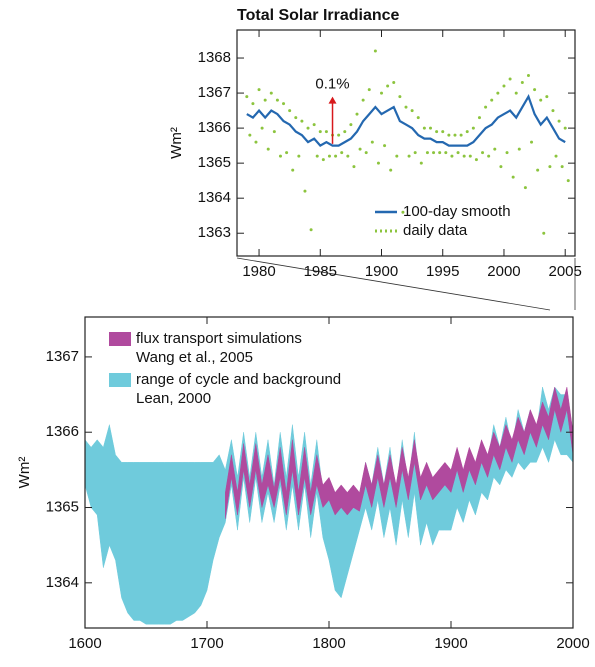 This screenshot has height=667, width=595. Describe the element at coordinates (238, 379) in the screenshot. I see `legend-label: range of cycle and background` at that location.